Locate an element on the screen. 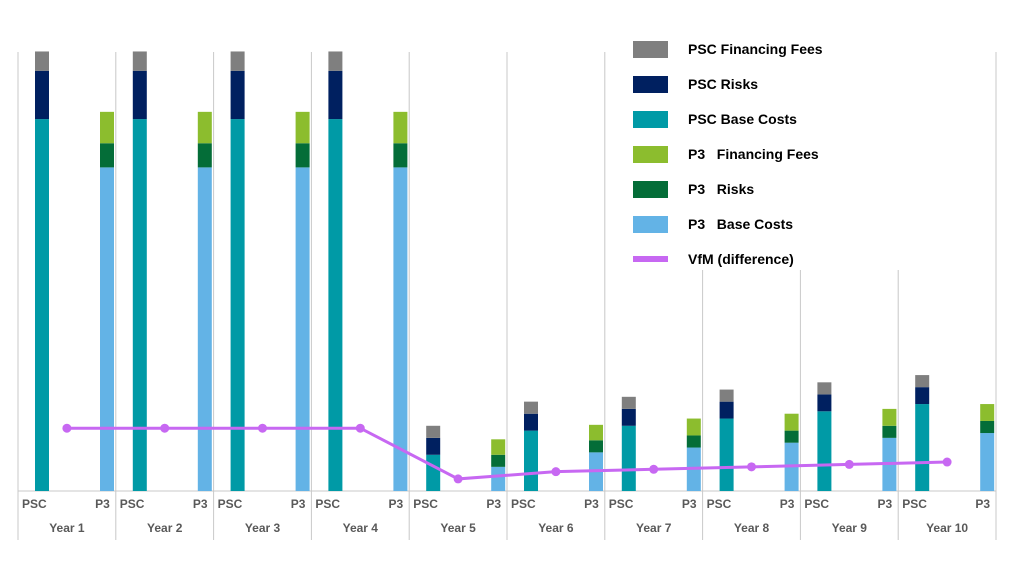 This screenshot has width=1014, height=563. legend-label: P3 Base Costs is located at coordinates (740, 224).